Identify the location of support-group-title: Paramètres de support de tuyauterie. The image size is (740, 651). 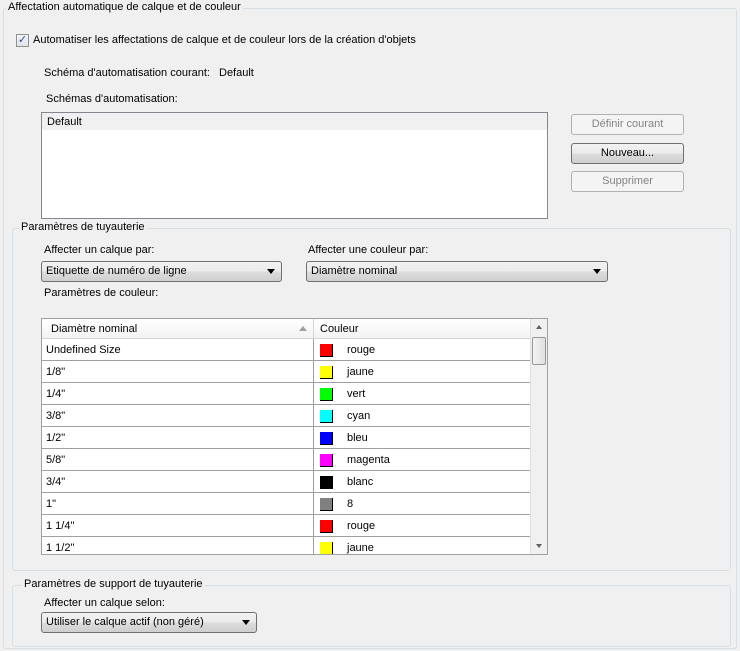
(113, 584).